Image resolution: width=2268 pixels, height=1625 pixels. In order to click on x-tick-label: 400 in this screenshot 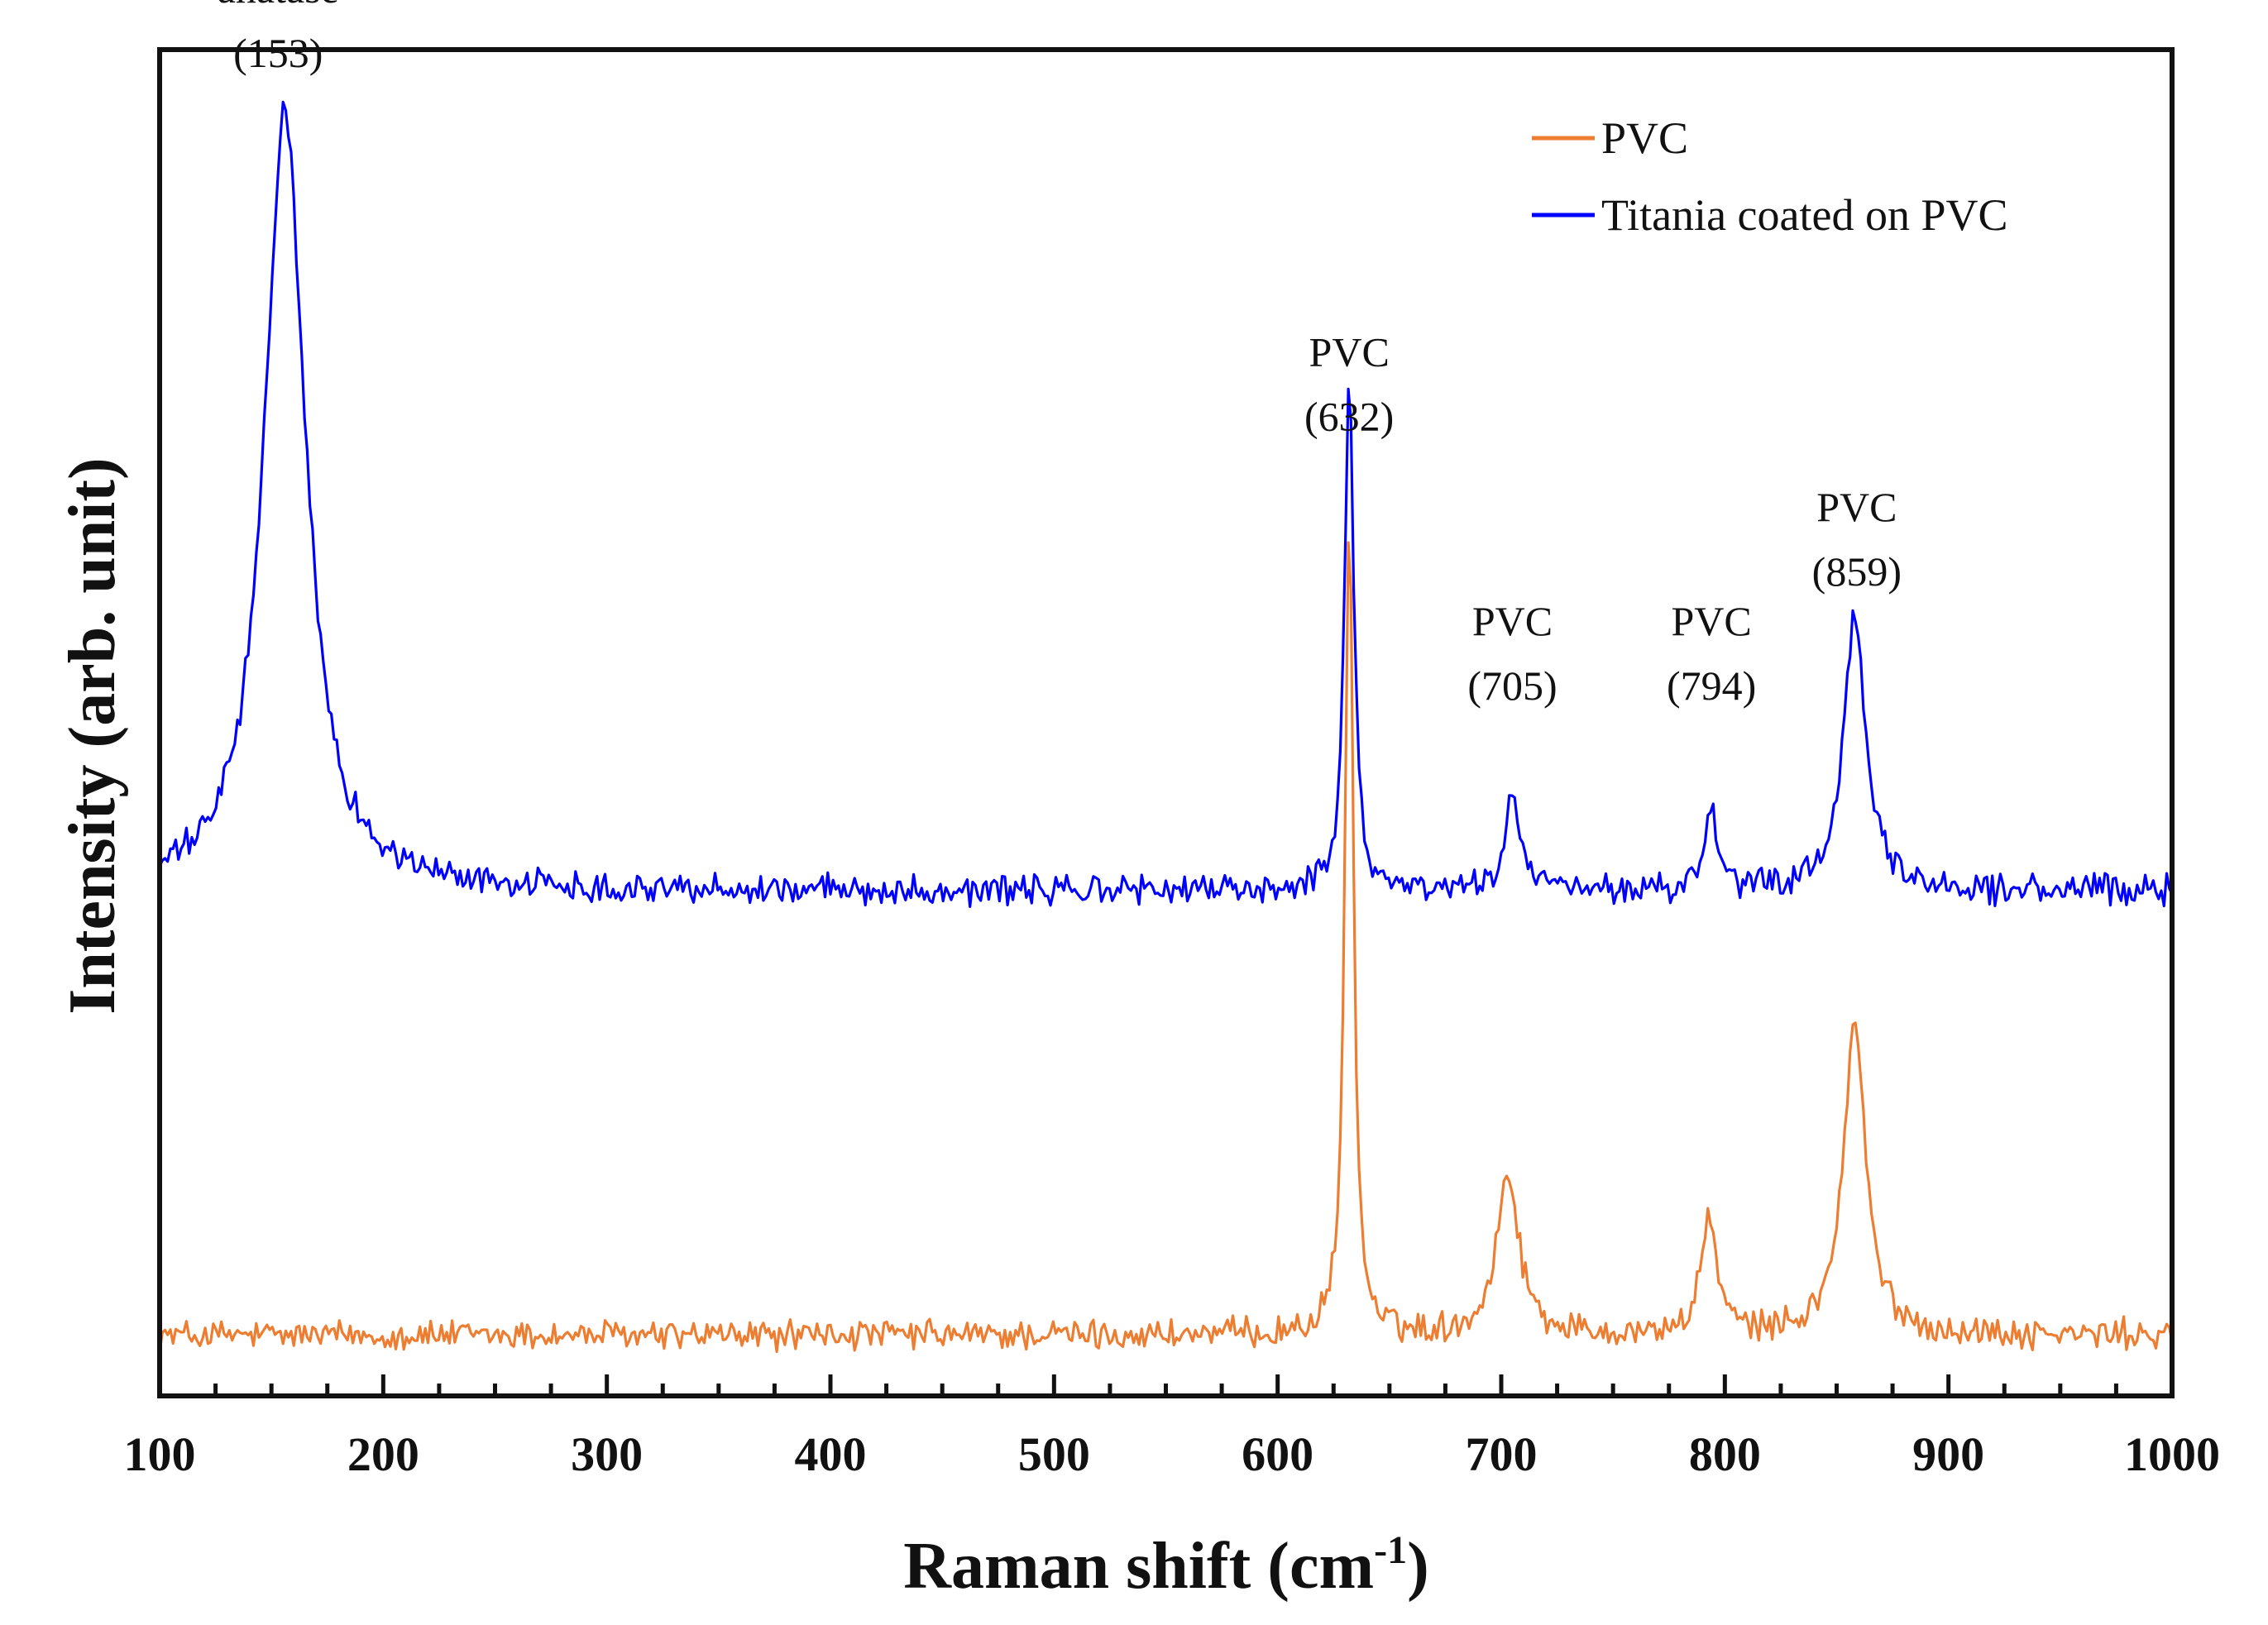, I will do `click(831, 1454)`.